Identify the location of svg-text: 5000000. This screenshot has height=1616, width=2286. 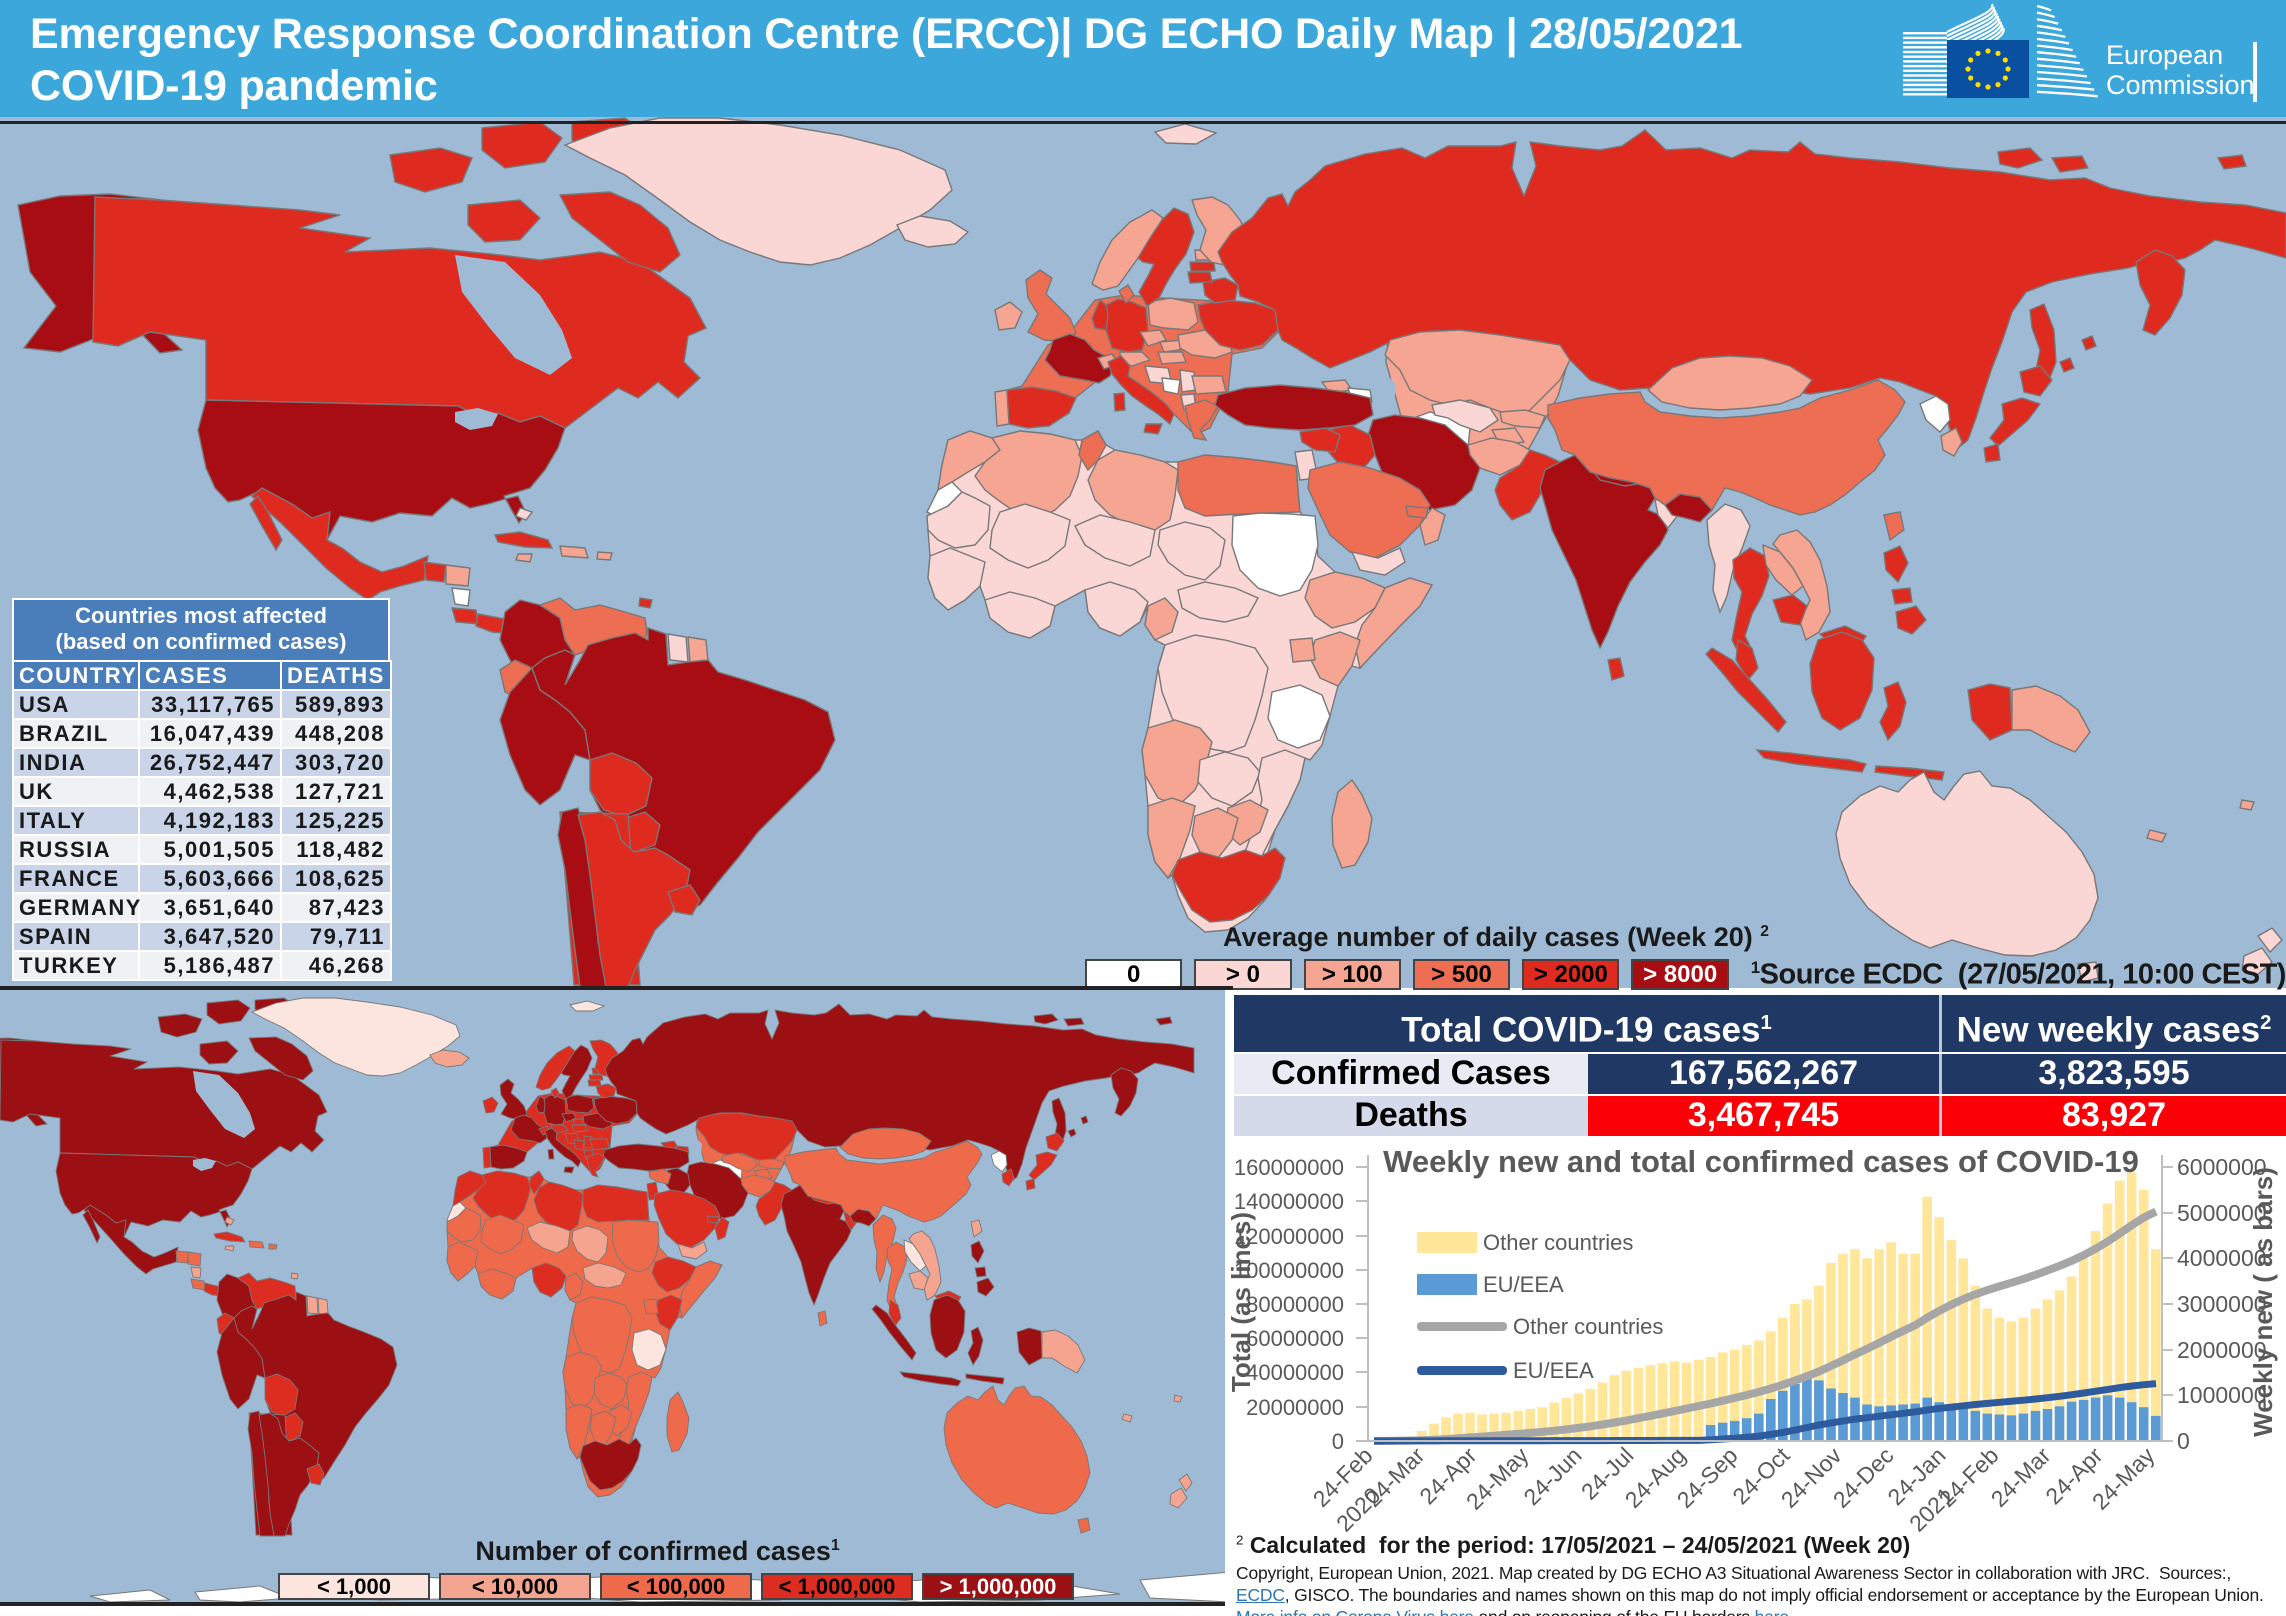
(2222, 1213).